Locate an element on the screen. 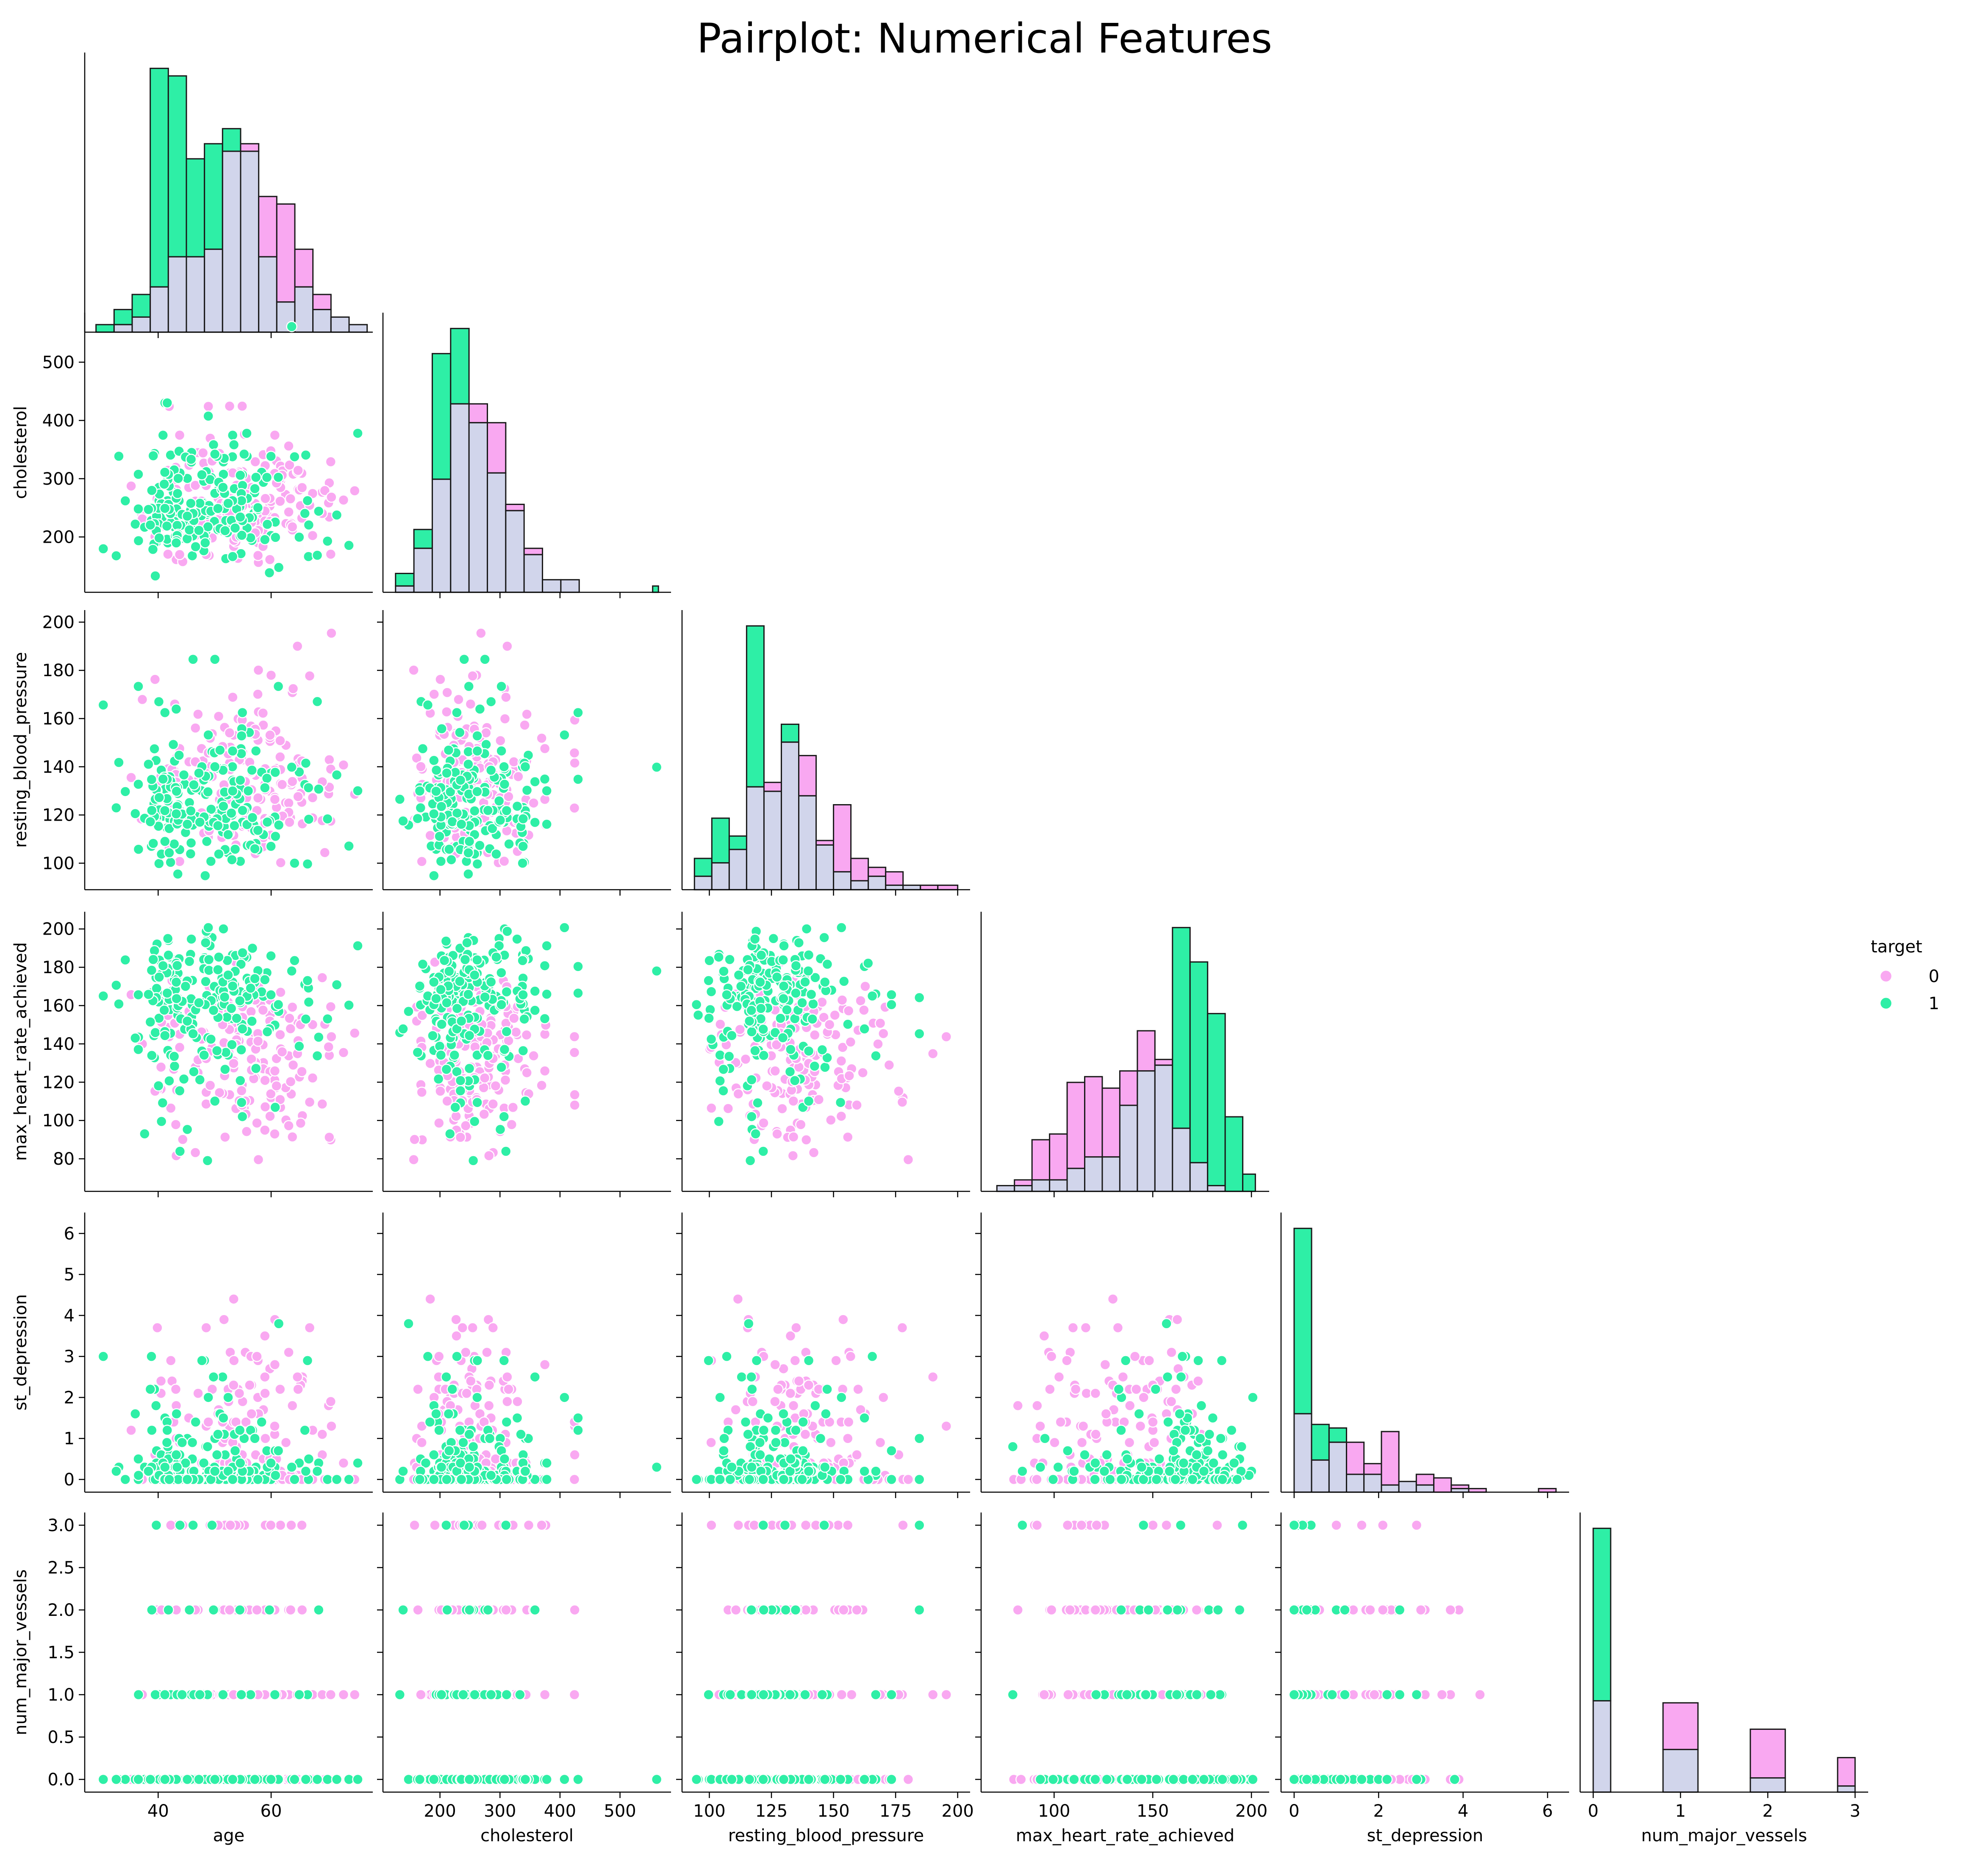 The image size is (1969, 1876). hist-bar-cholesterol-9-overlap is located at coordinates (570, 586).